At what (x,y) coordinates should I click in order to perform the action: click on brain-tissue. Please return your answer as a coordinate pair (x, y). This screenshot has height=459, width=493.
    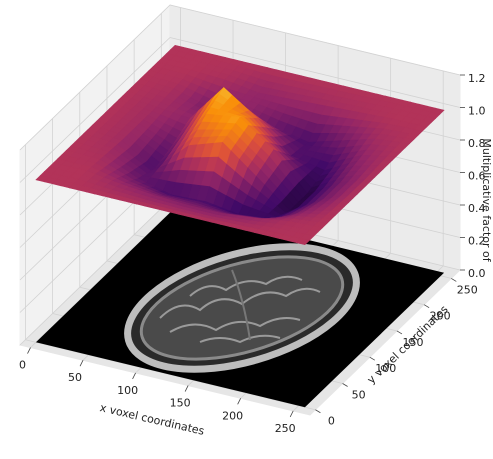
    Looking at the image, I should click on (242, 308).